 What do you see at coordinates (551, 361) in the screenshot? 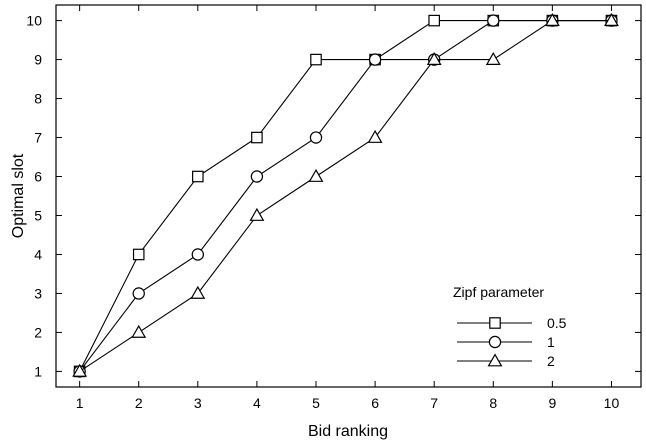
I see `legend-label: 2` at bounding box center [551, 361].